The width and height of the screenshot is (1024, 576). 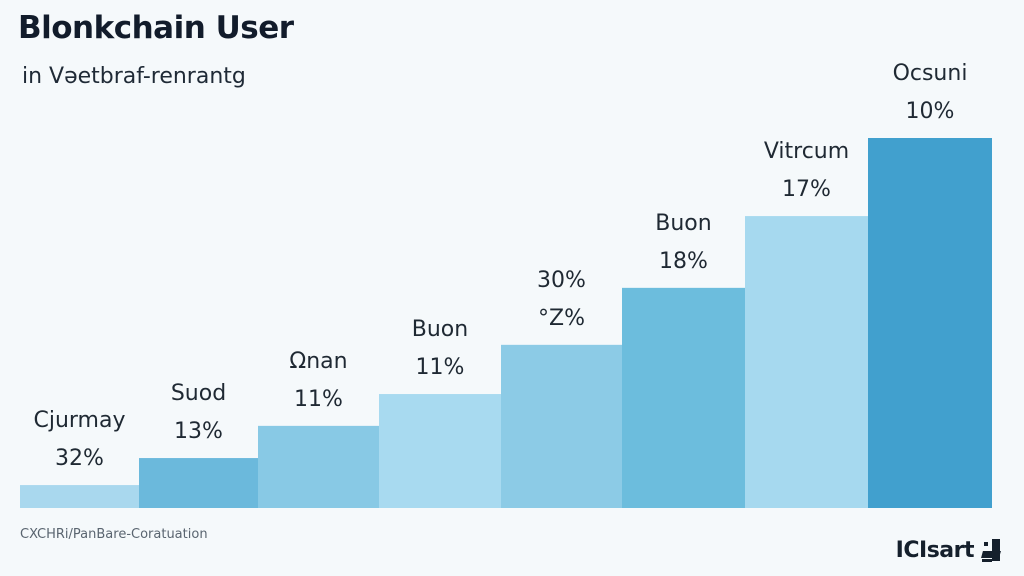 What do you see at coordinates (806, 189) in the screenshot?
I see `bar-7-value-label: 17%` at bounding box center [806, 189].